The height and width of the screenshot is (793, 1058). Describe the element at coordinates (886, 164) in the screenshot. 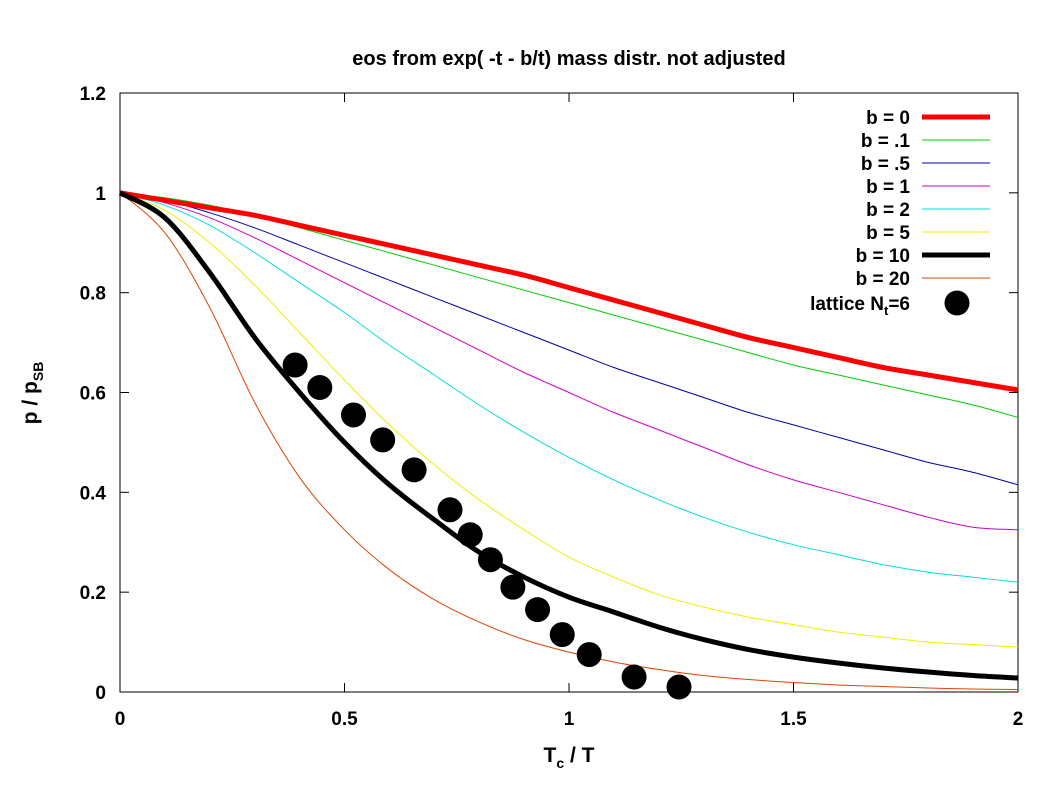

I see `legend-label: b = .5` at that location.